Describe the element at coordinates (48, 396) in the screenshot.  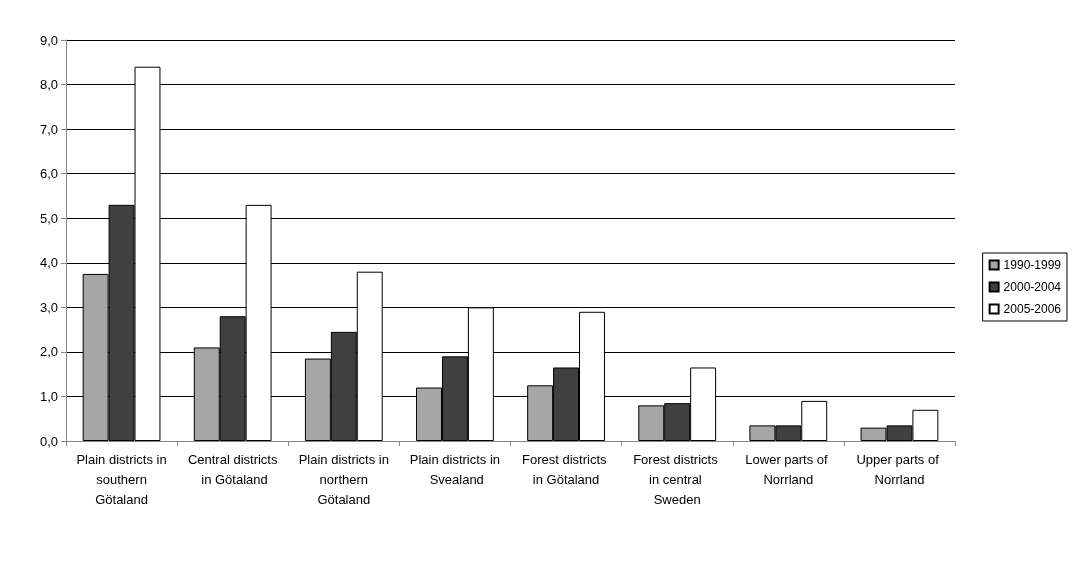
I see `y-tick-label: 1,0` at that location.